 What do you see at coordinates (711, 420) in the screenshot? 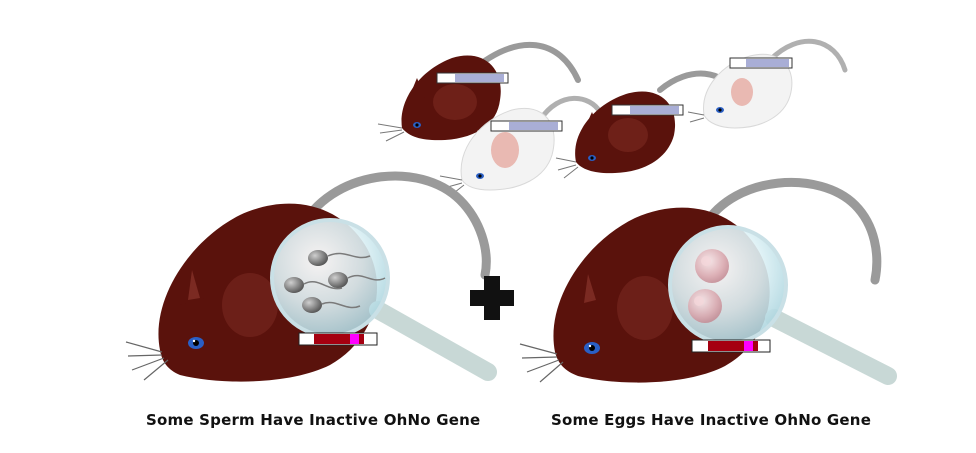
I see `caption-eggs: Some Eggs Have Inactive OhNo Gene` at bounding box center [711, 420].